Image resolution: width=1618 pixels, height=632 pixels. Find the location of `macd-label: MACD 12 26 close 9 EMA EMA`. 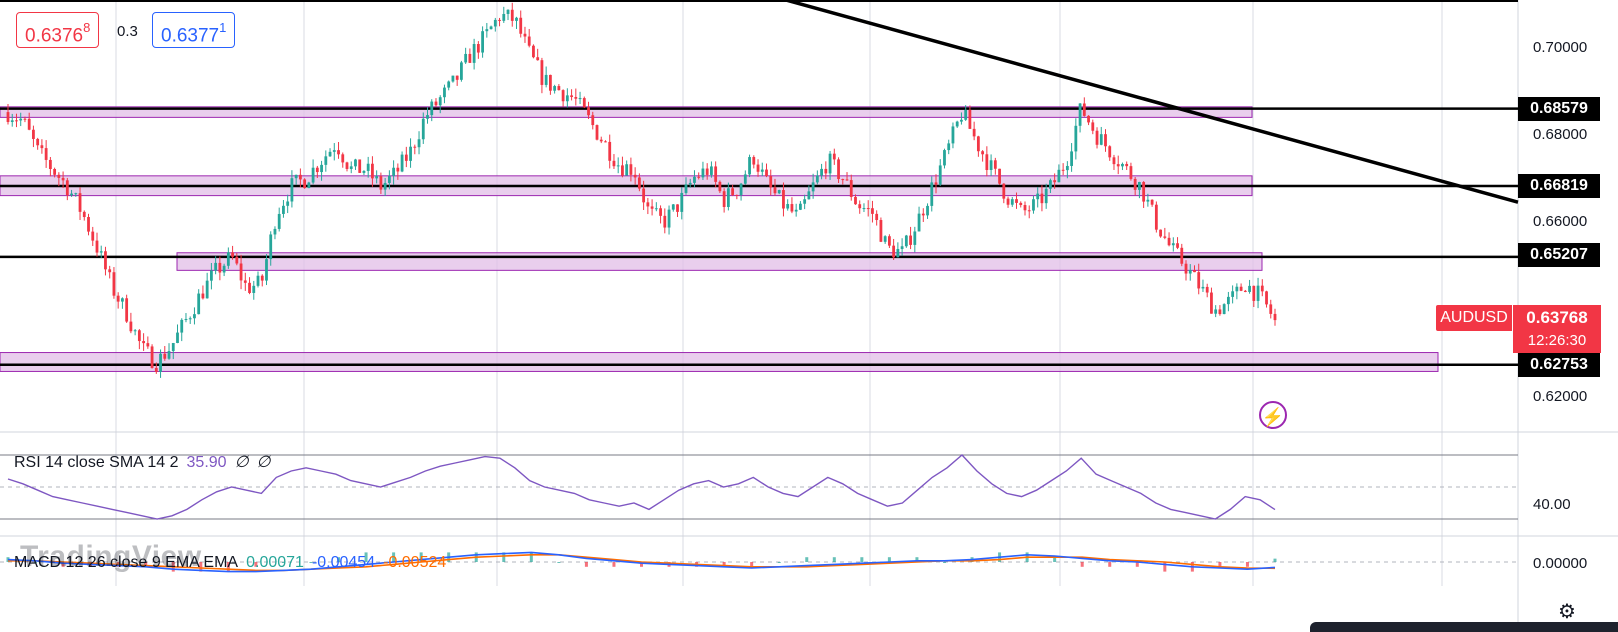

macd-label: MACD 12 26 close 9 EMA EMA is located at coordinates (126, 562).